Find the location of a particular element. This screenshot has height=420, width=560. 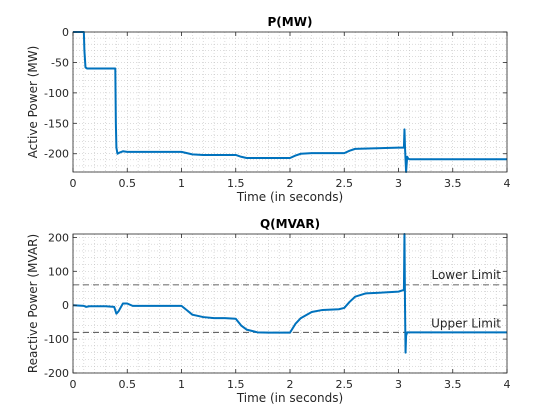

plot0-ytick-label: -100 is located at coordinates (56, 93).